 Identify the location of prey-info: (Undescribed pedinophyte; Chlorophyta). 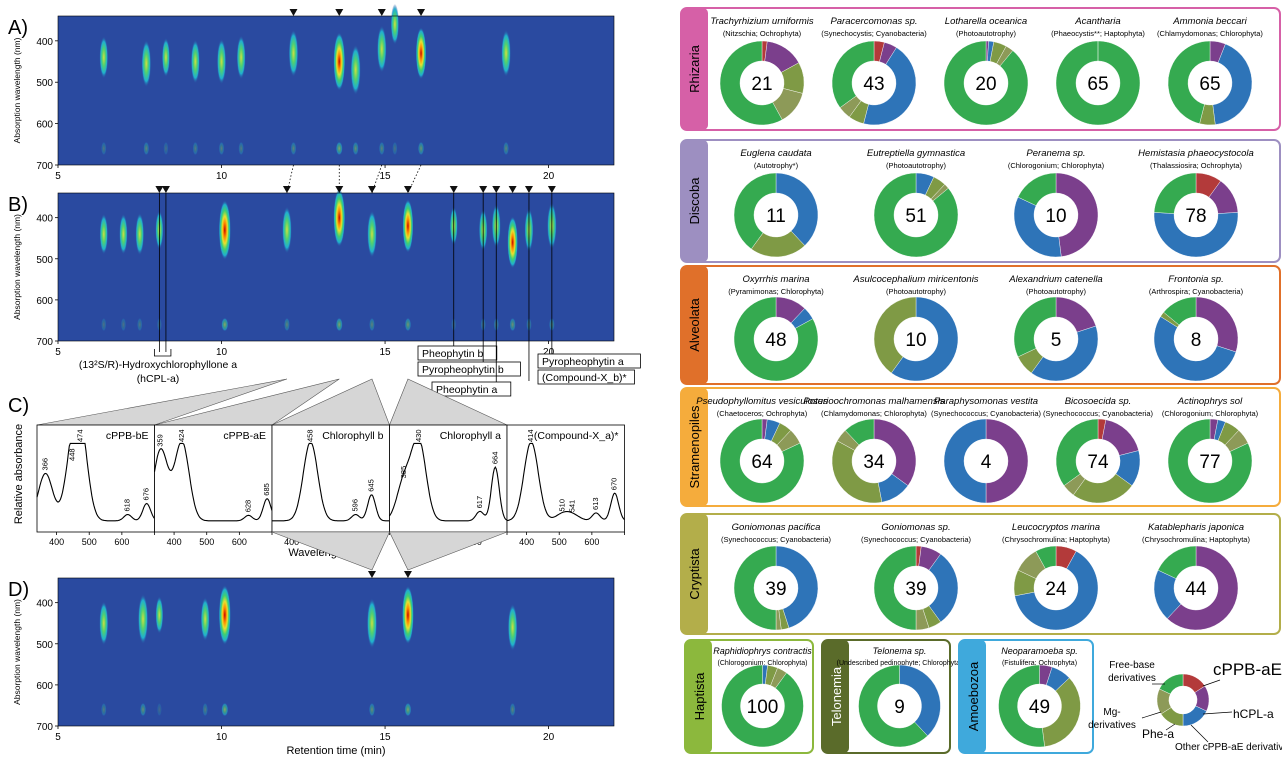
(900, 663).